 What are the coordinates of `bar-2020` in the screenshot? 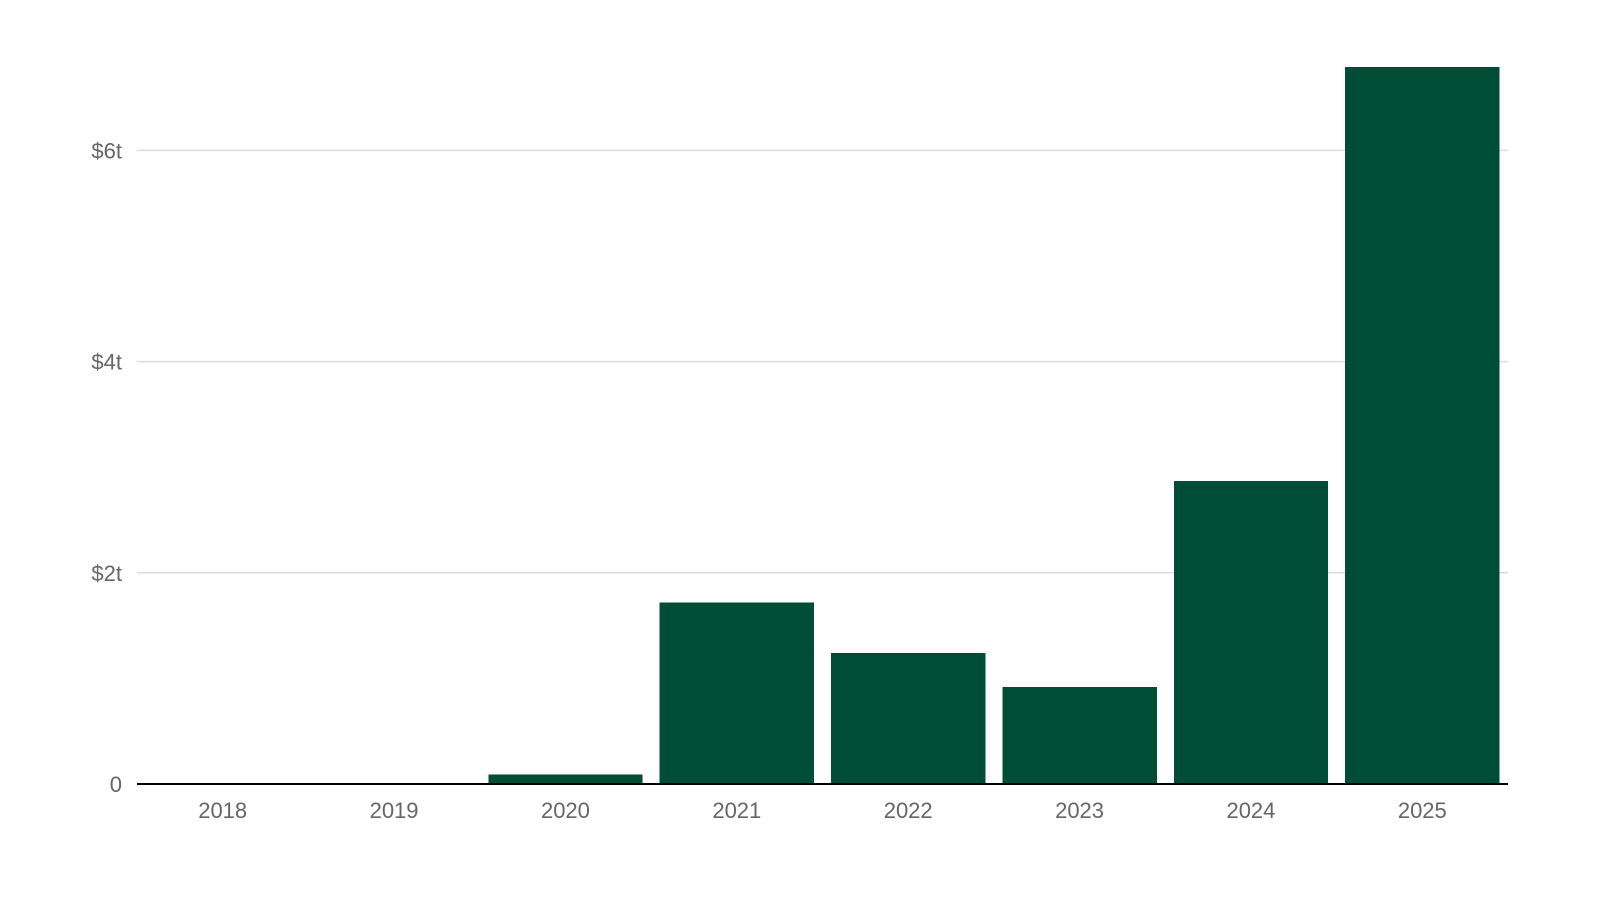 It's located at (565, 779).